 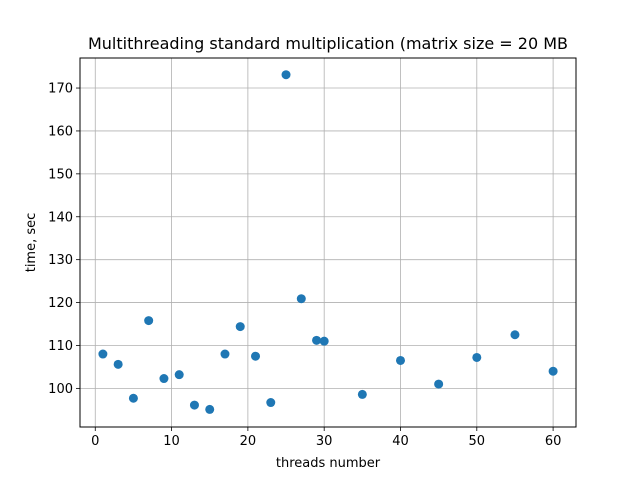 I want to click on x-tick-label: 50, so click(x=477, y=441).